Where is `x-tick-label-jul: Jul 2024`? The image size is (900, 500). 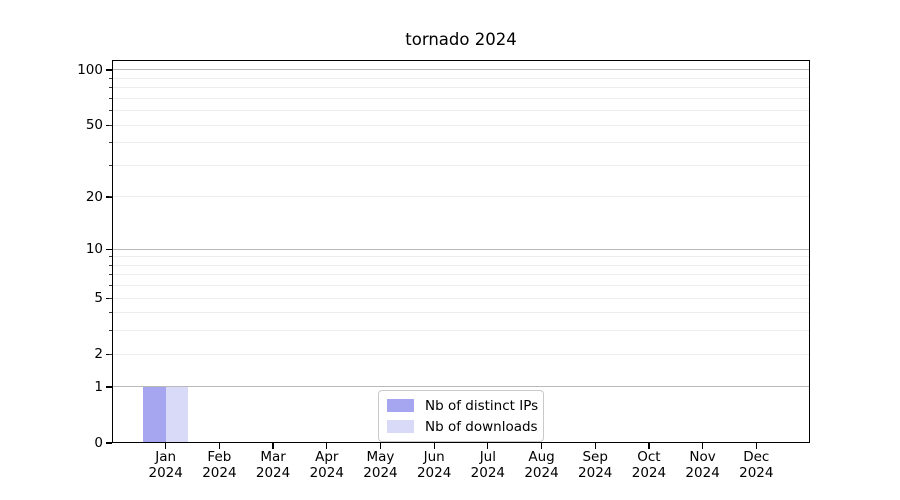
x-tick-label-jul: Jul 2024 is located at coordinates (488, 465).